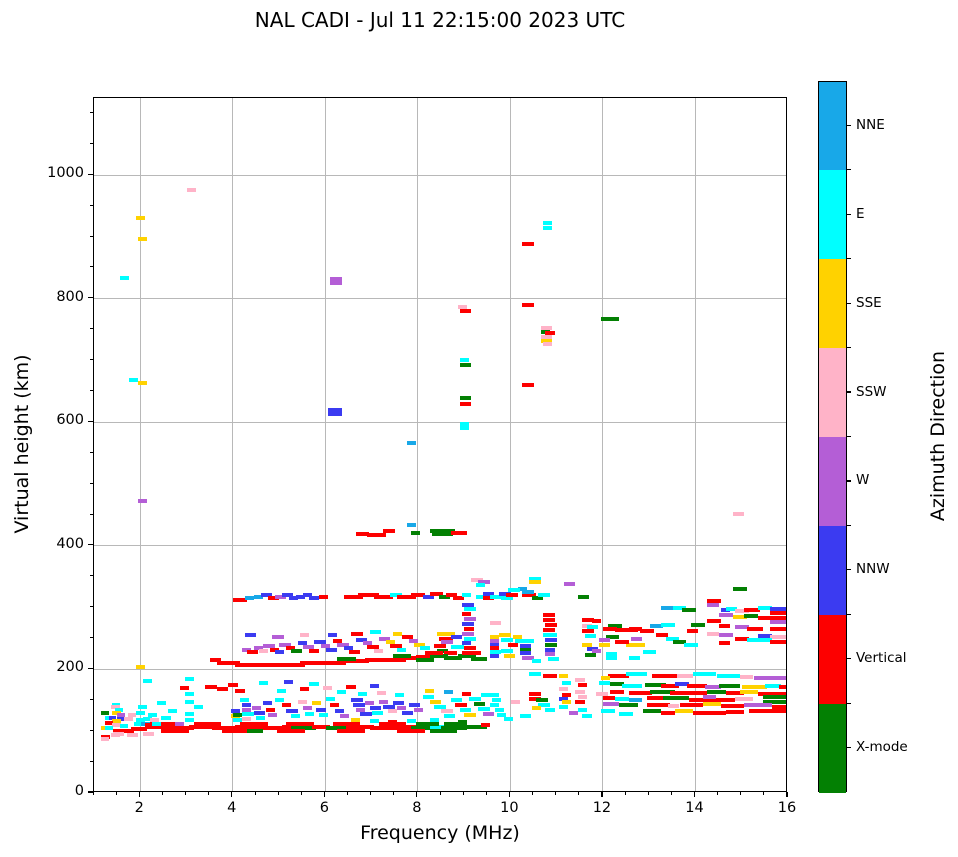  What do you see at coordinates (22, 444) in the screenshot?
I see `y-axis-label: Virtual height (km)` at bounding box center [22, 444].